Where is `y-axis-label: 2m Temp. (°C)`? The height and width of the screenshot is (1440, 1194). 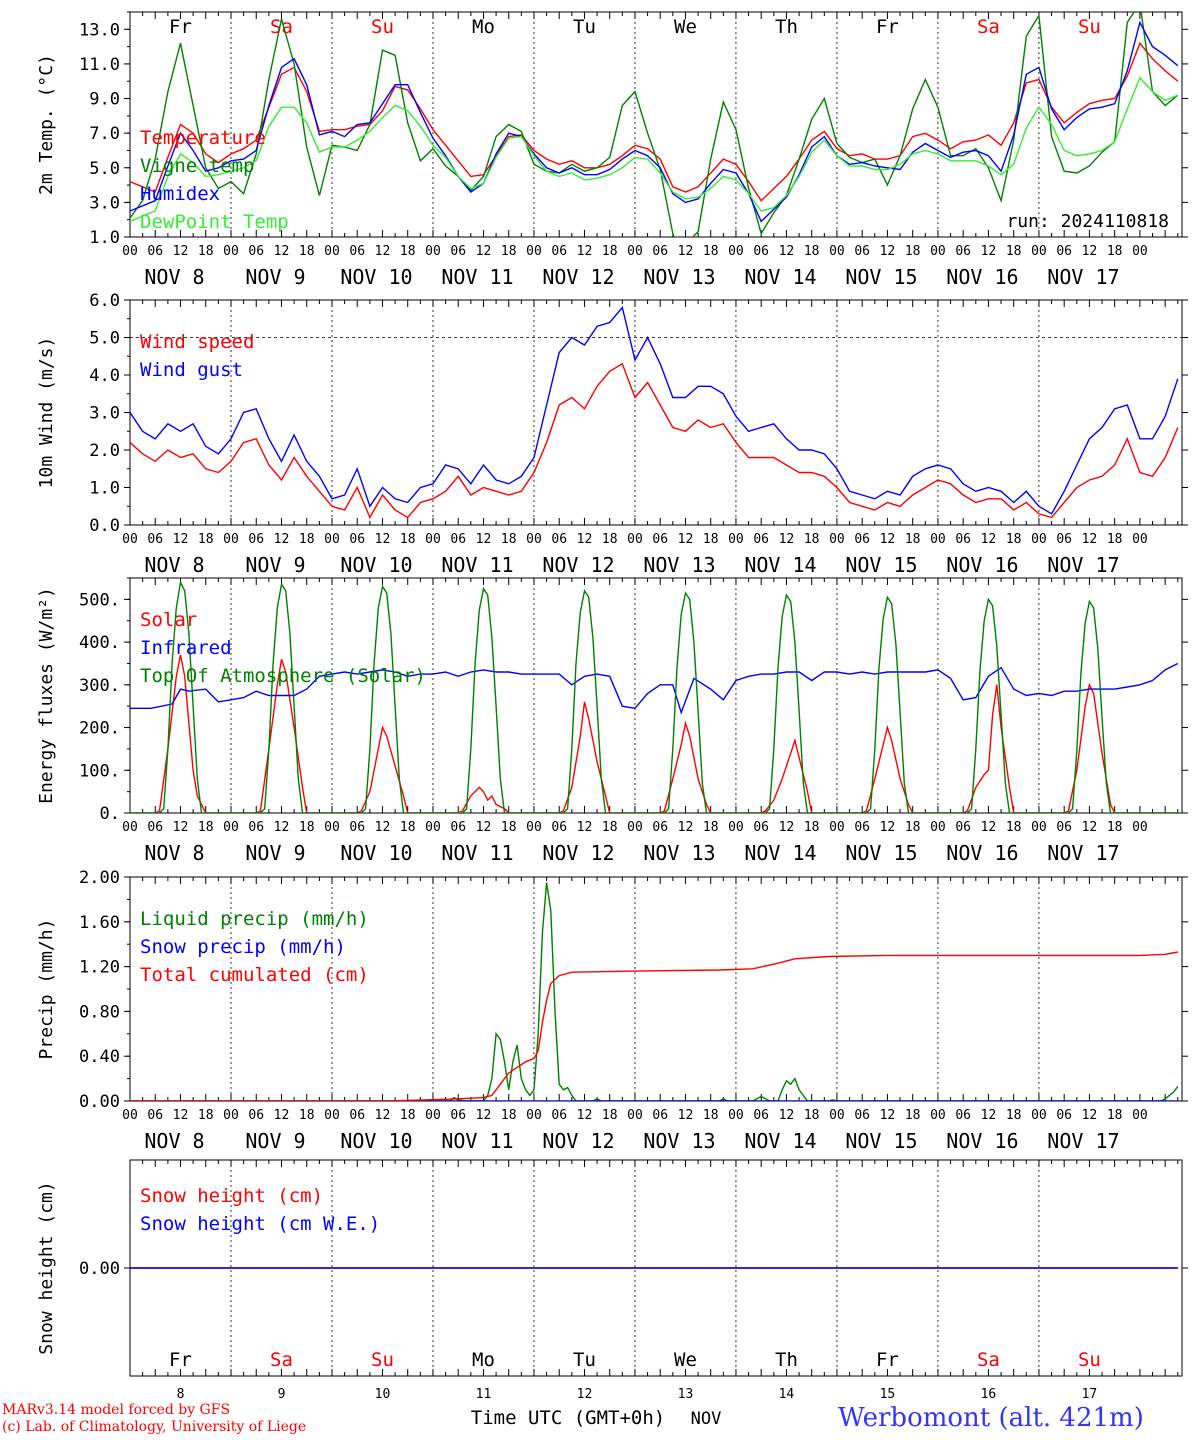
y-axis-label: 2m Temp. (°C) is located at coordinates (46, 124).